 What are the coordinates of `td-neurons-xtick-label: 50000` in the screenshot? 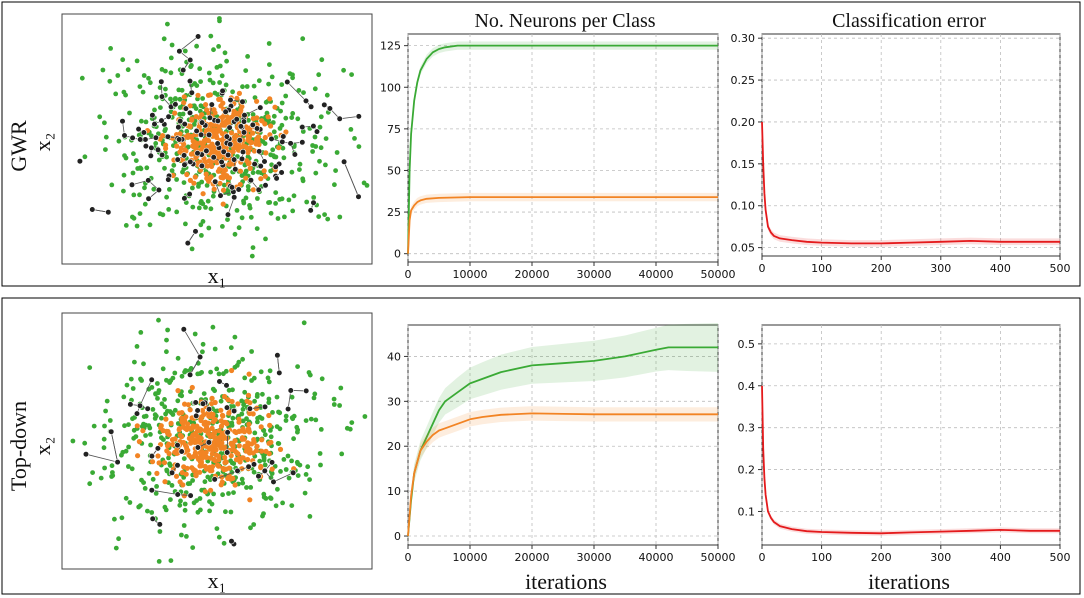 It's located at (718, 557).